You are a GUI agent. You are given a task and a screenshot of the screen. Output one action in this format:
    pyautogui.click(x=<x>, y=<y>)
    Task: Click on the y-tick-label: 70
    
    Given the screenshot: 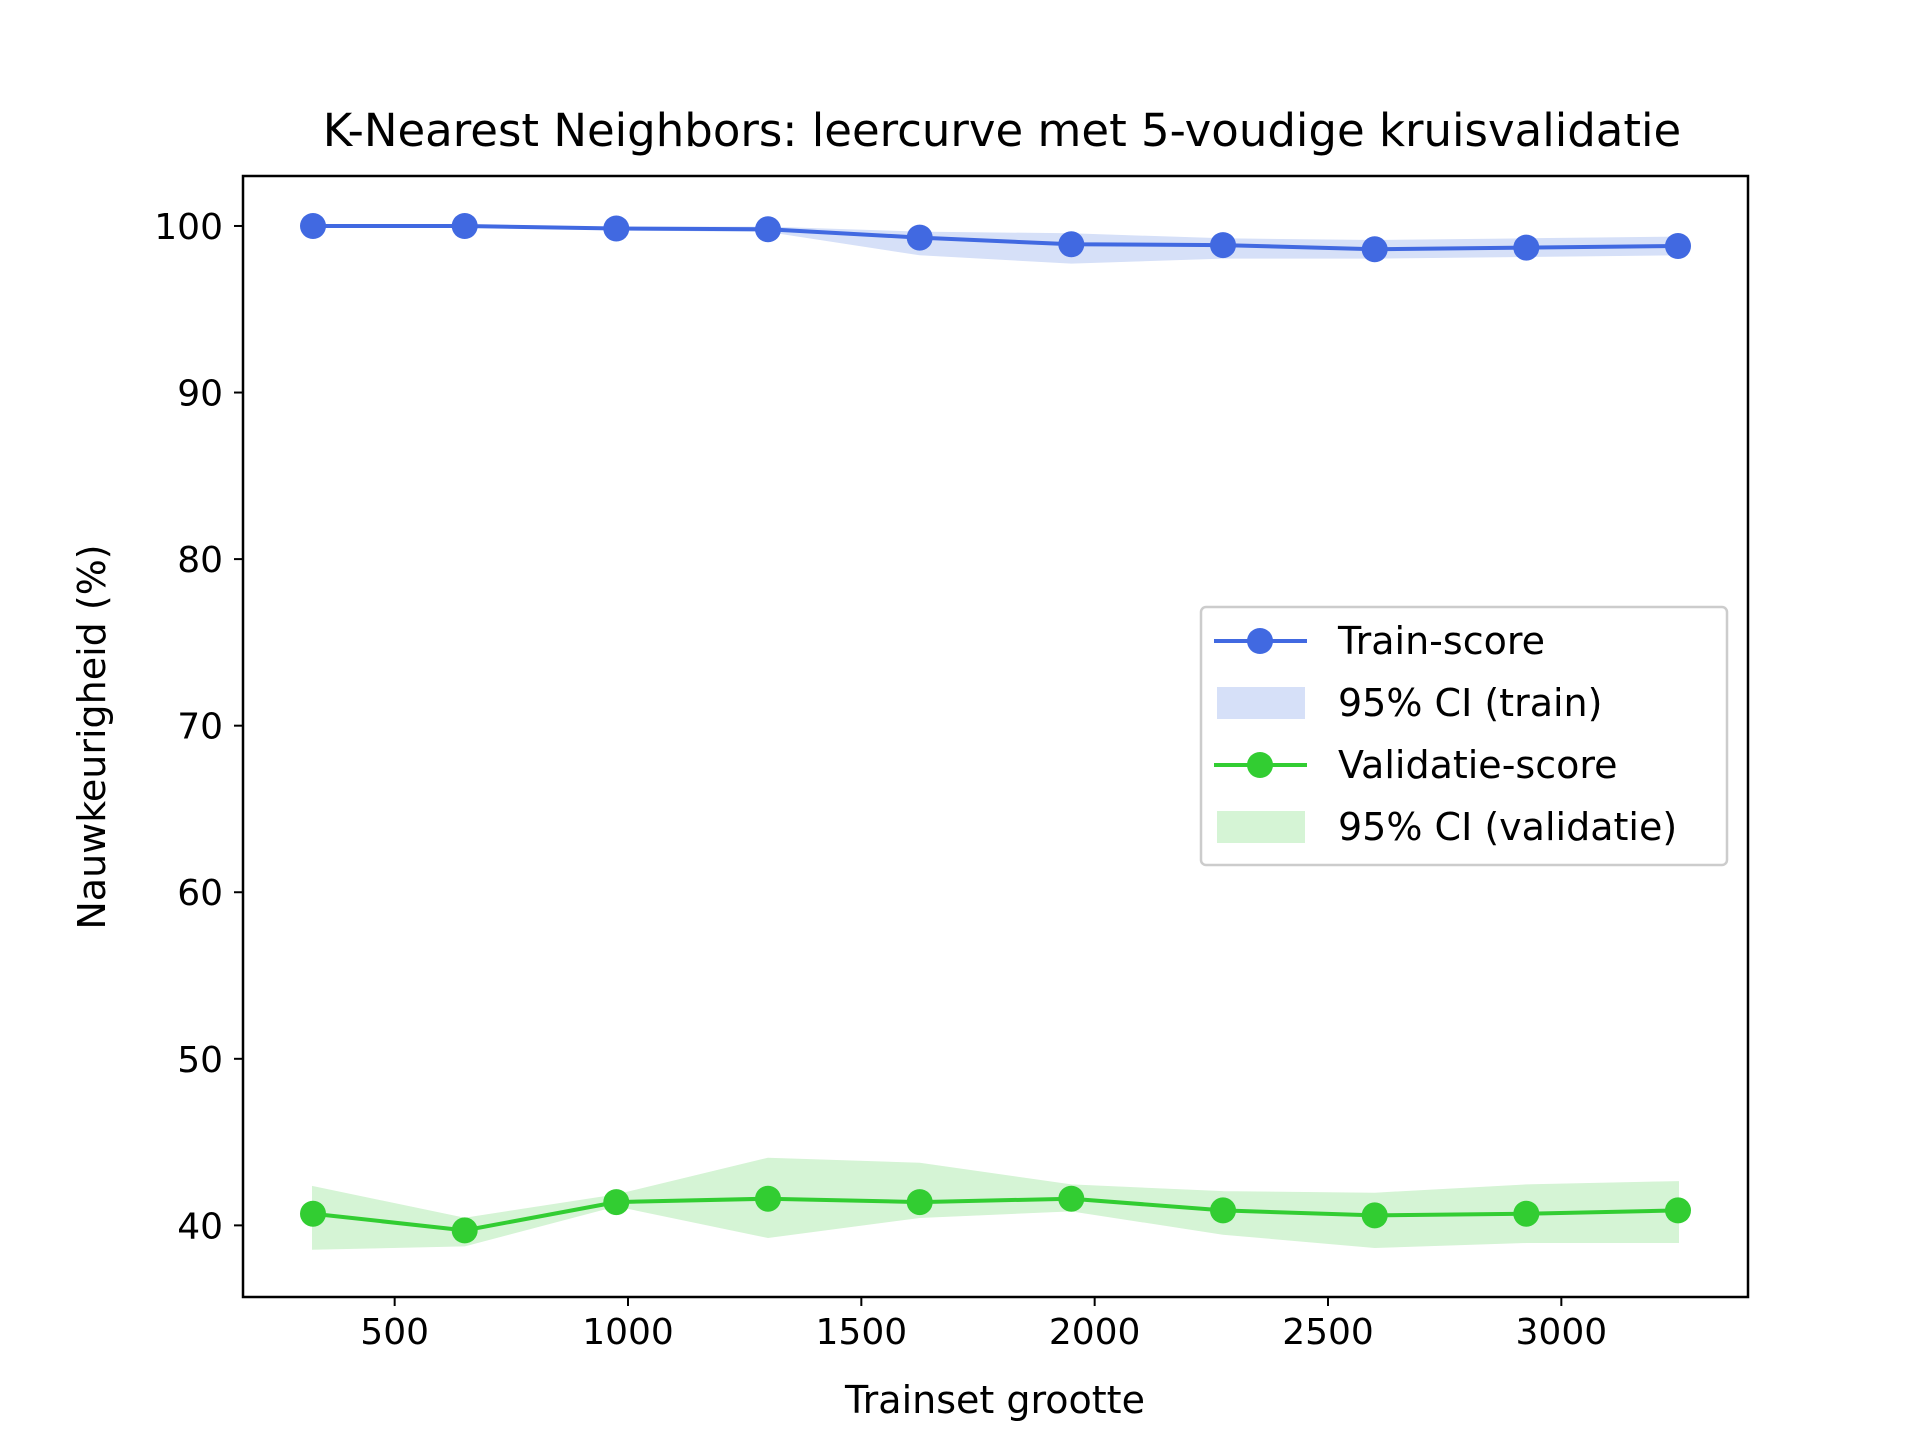 What is the action you would take?
    pyautogui.click(x=200, y=727)
    